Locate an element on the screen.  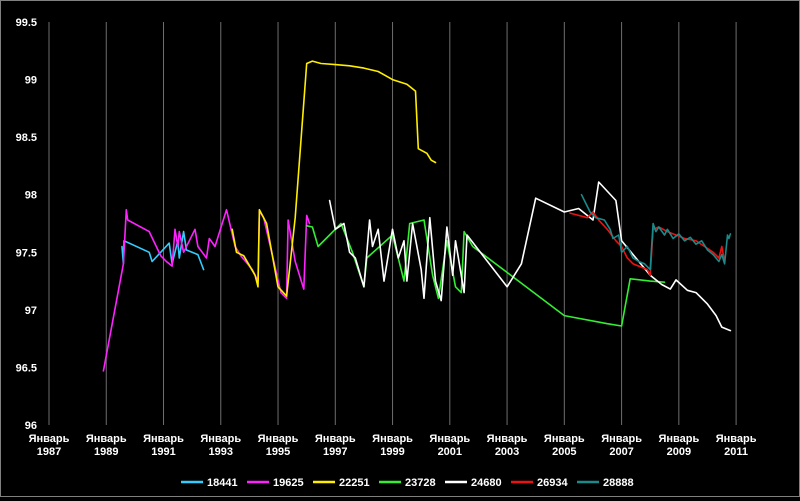
x-tick-label: 2003 is located at coordinates (507, 452).